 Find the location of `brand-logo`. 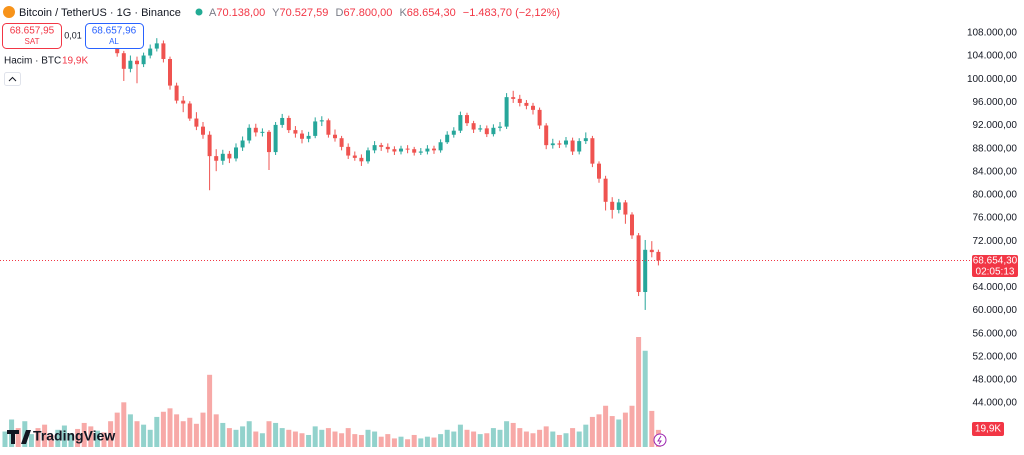

brand-logo is located at coordinates (19, 437).